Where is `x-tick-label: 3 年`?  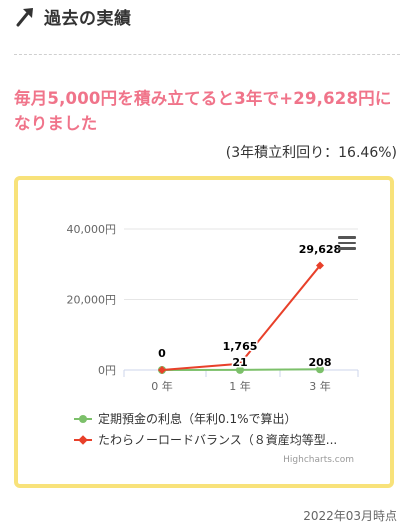
x-tick-label: 3 年 is located at coordinates (320, 386).